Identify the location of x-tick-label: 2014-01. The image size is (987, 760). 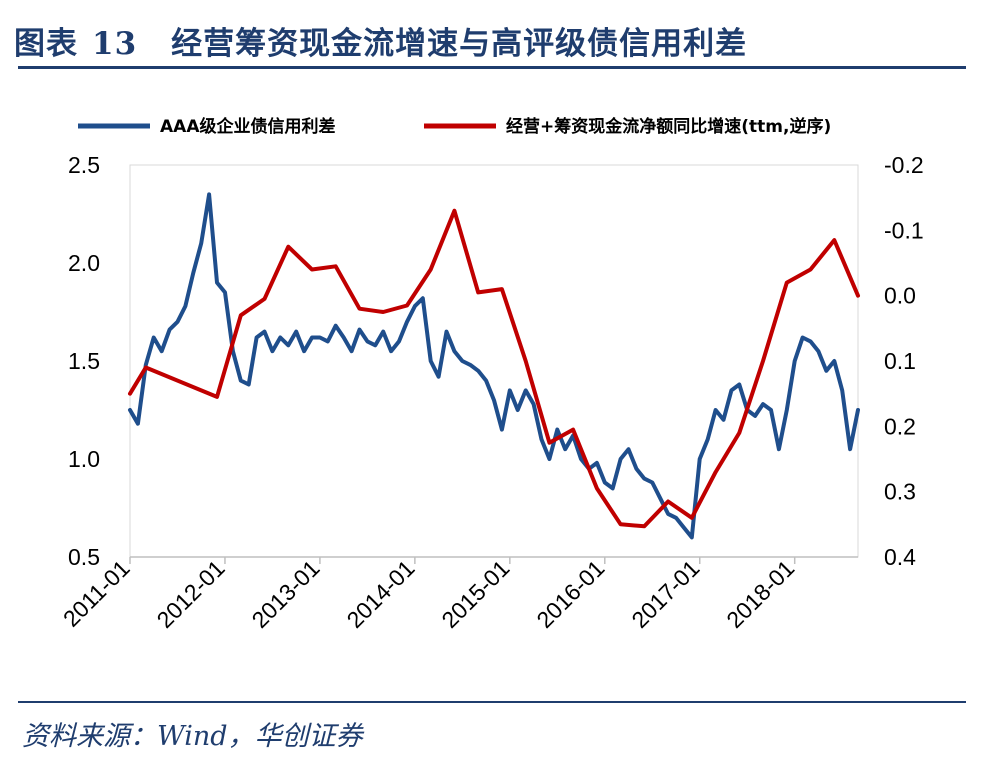
(380, 594).